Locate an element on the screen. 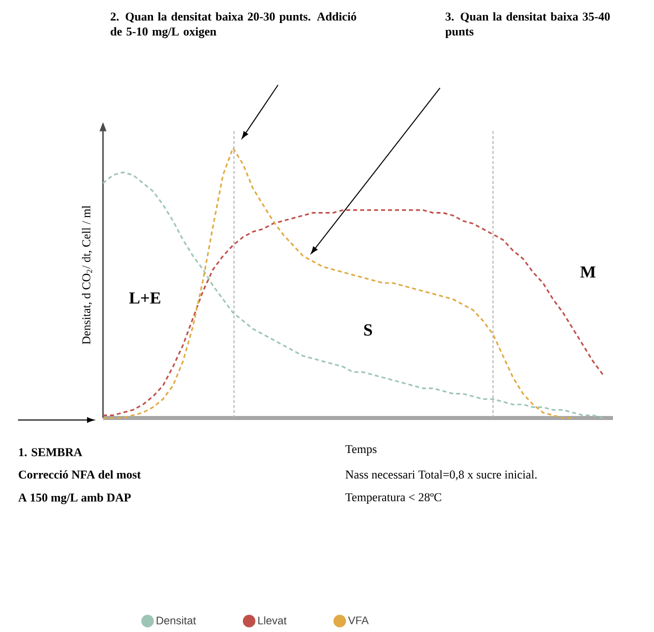  legend-label: Llevat is located at coordinates (272, 620).